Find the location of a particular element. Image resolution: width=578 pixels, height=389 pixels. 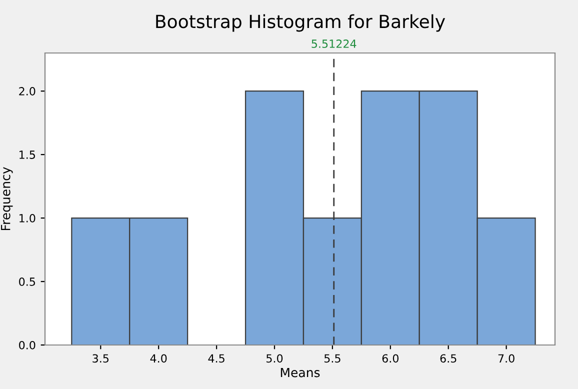

chart-title: Bootstrap Histogram for Barkely is located at coordinates (301, 23).